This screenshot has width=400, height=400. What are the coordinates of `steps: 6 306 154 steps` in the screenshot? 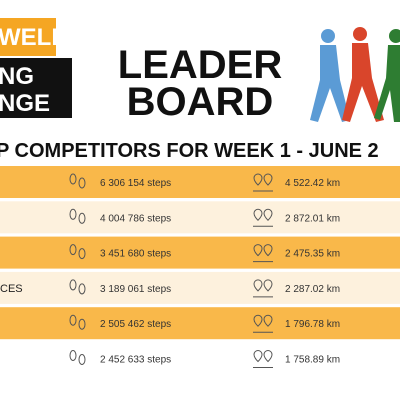 It's located at (135, 183).